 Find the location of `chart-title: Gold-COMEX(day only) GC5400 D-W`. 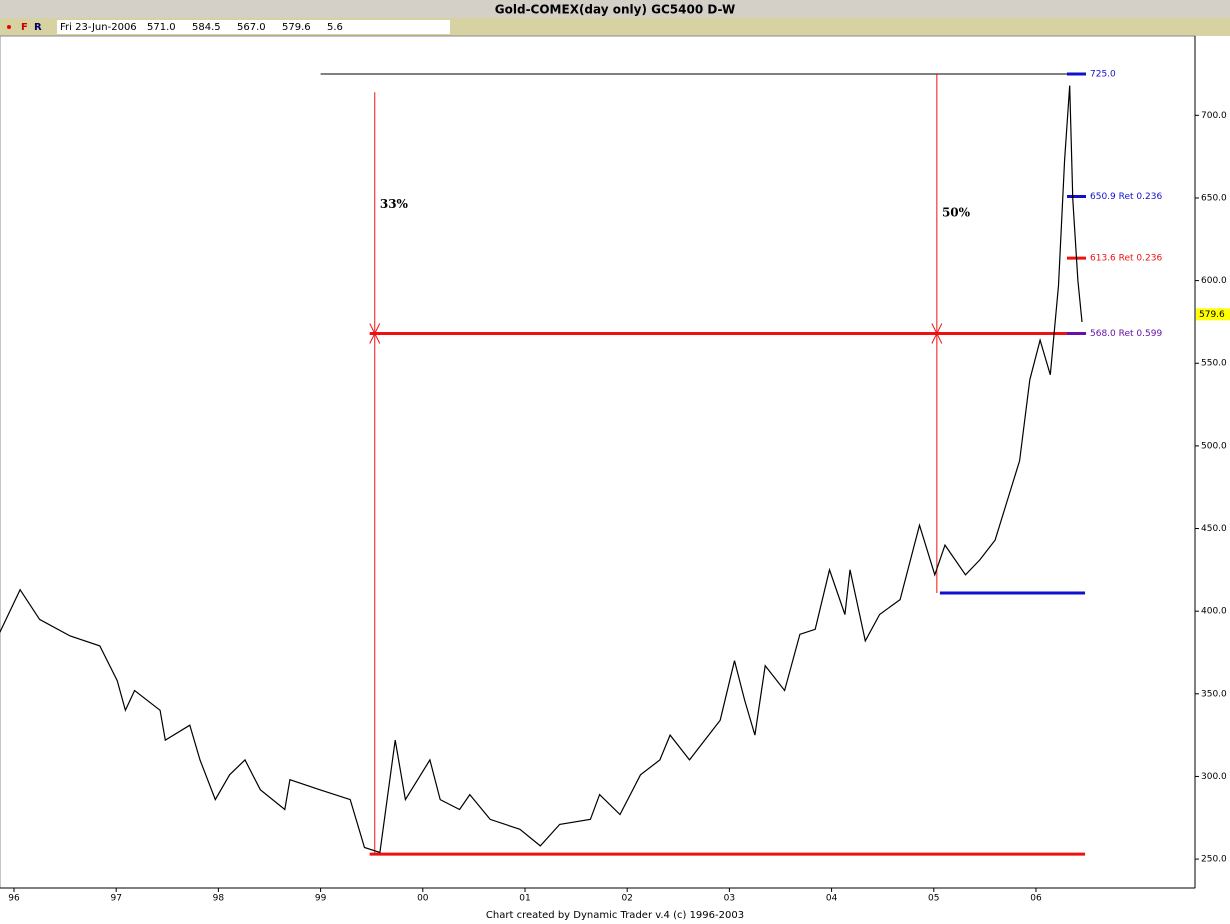

chart-title: Gold-COMEX(day only) GC5400 D-W is located at coordinates (615, 10).